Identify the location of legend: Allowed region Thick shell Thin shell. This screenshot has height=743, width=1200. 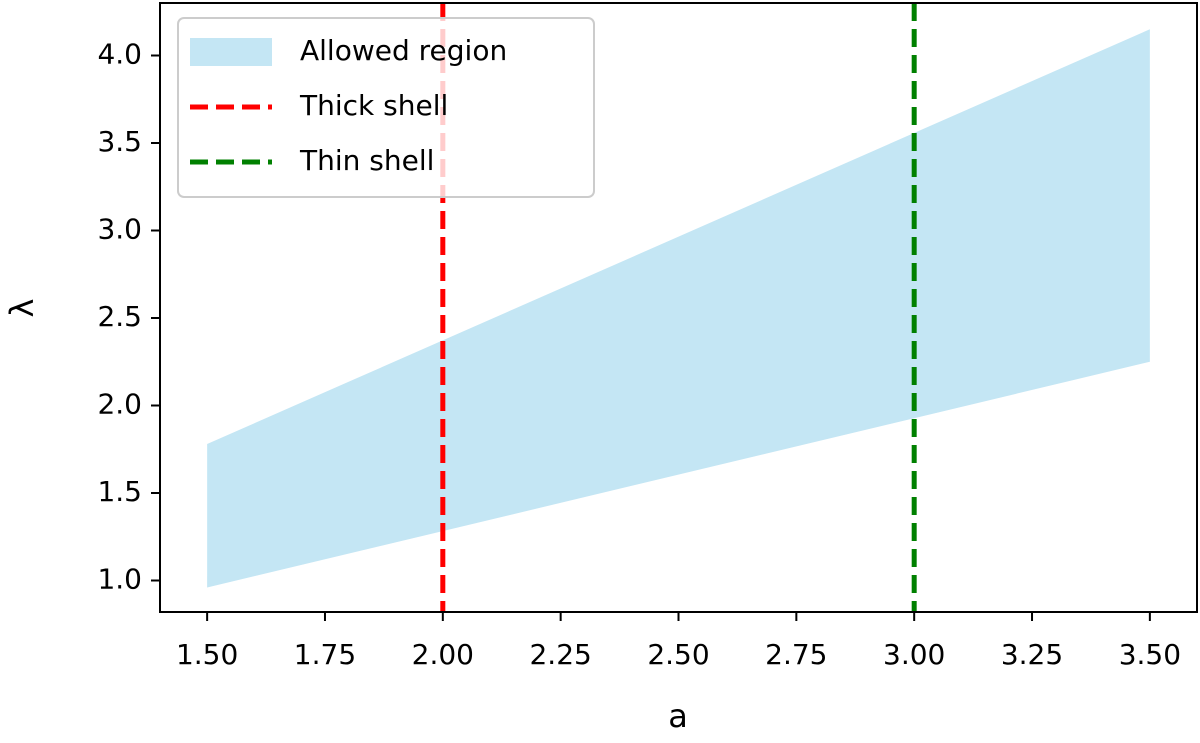
(386, 107).